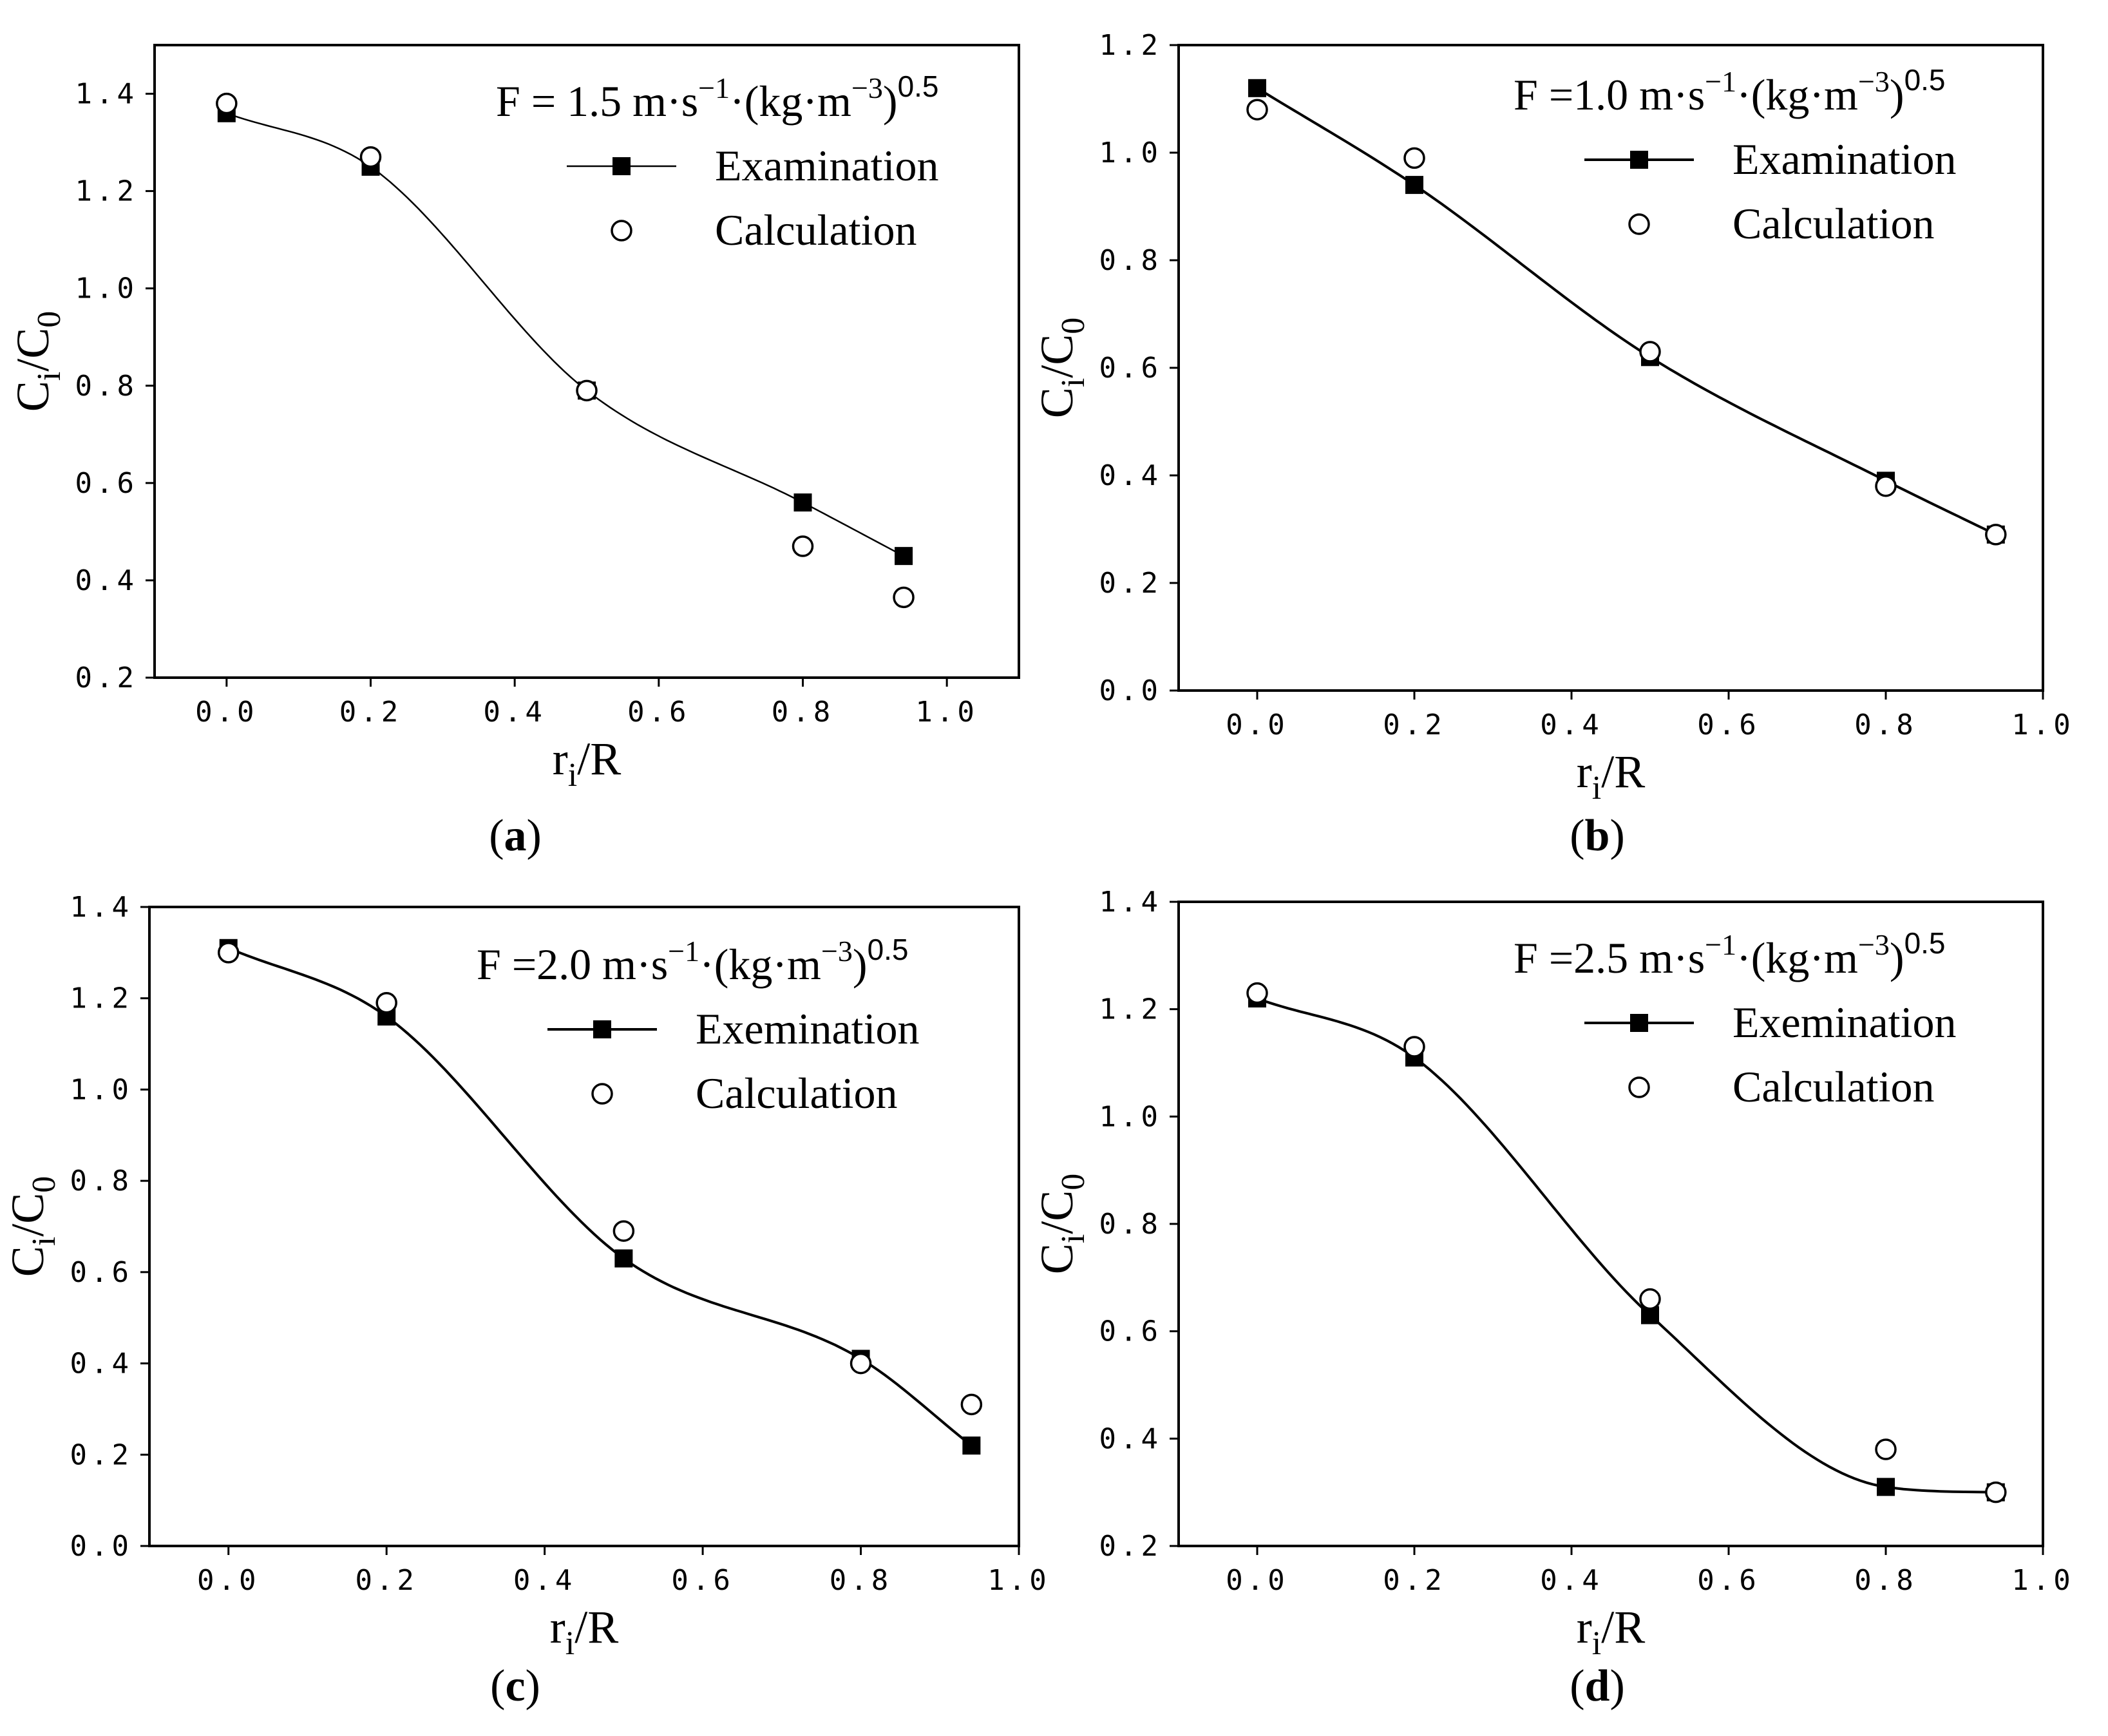 Image resolution: width=2108 pixels, height=1736 pixels. What do you see at coordinates (1597, 1686) in the screenshot?
I see `panel-label: (d)` at bounding box center [1597, 1686].